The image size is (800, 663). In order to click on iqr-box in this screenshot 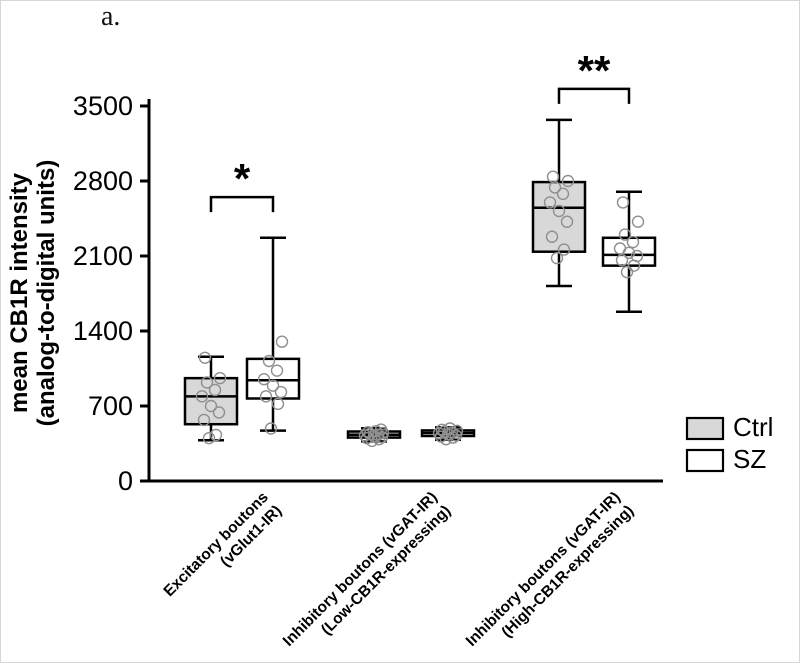, I will do `click(629, 251)`.